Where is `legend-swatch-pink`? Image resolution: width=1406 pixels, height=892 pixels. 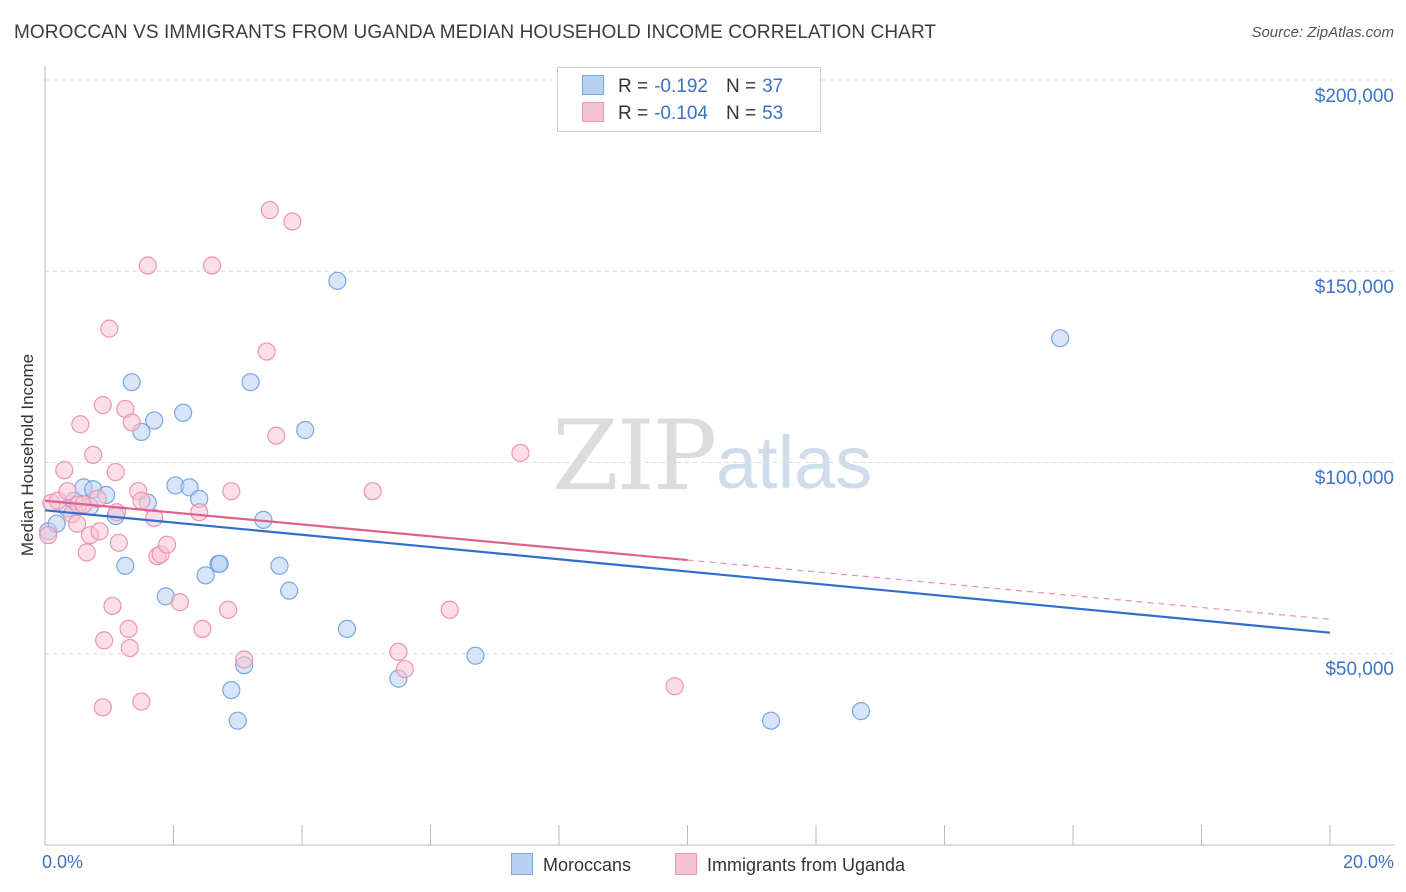 legend-swatch-pink is located at coordinates (593, 112).